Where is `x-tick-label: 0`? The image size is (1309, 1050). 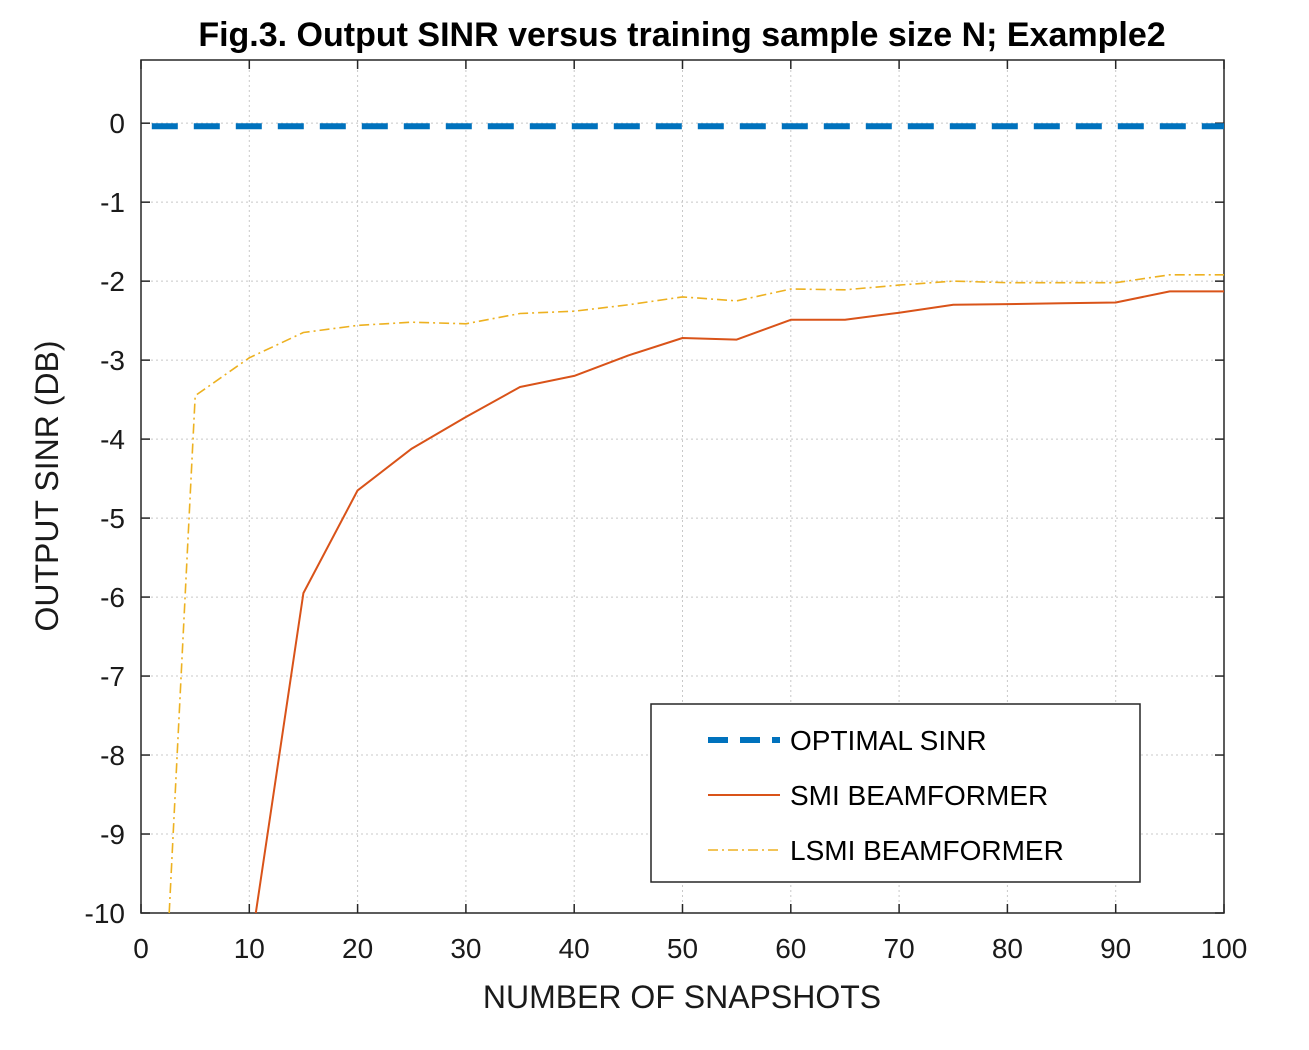
x-tick-label: 0 is located at coordinates (141, 948).